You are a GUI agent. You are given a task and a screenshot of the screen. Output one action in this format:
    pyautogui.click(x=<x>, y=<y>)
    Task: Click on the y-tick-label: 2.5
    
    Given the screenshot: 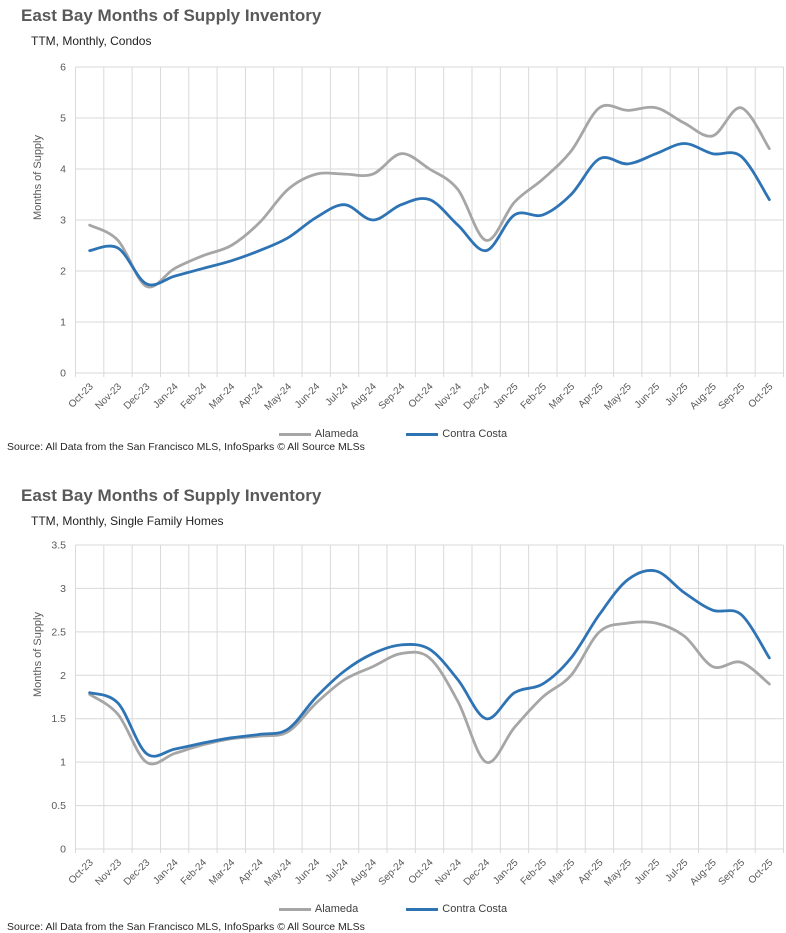 What is the action you would take?
    pyautogui.click(x=58, y=632)
    